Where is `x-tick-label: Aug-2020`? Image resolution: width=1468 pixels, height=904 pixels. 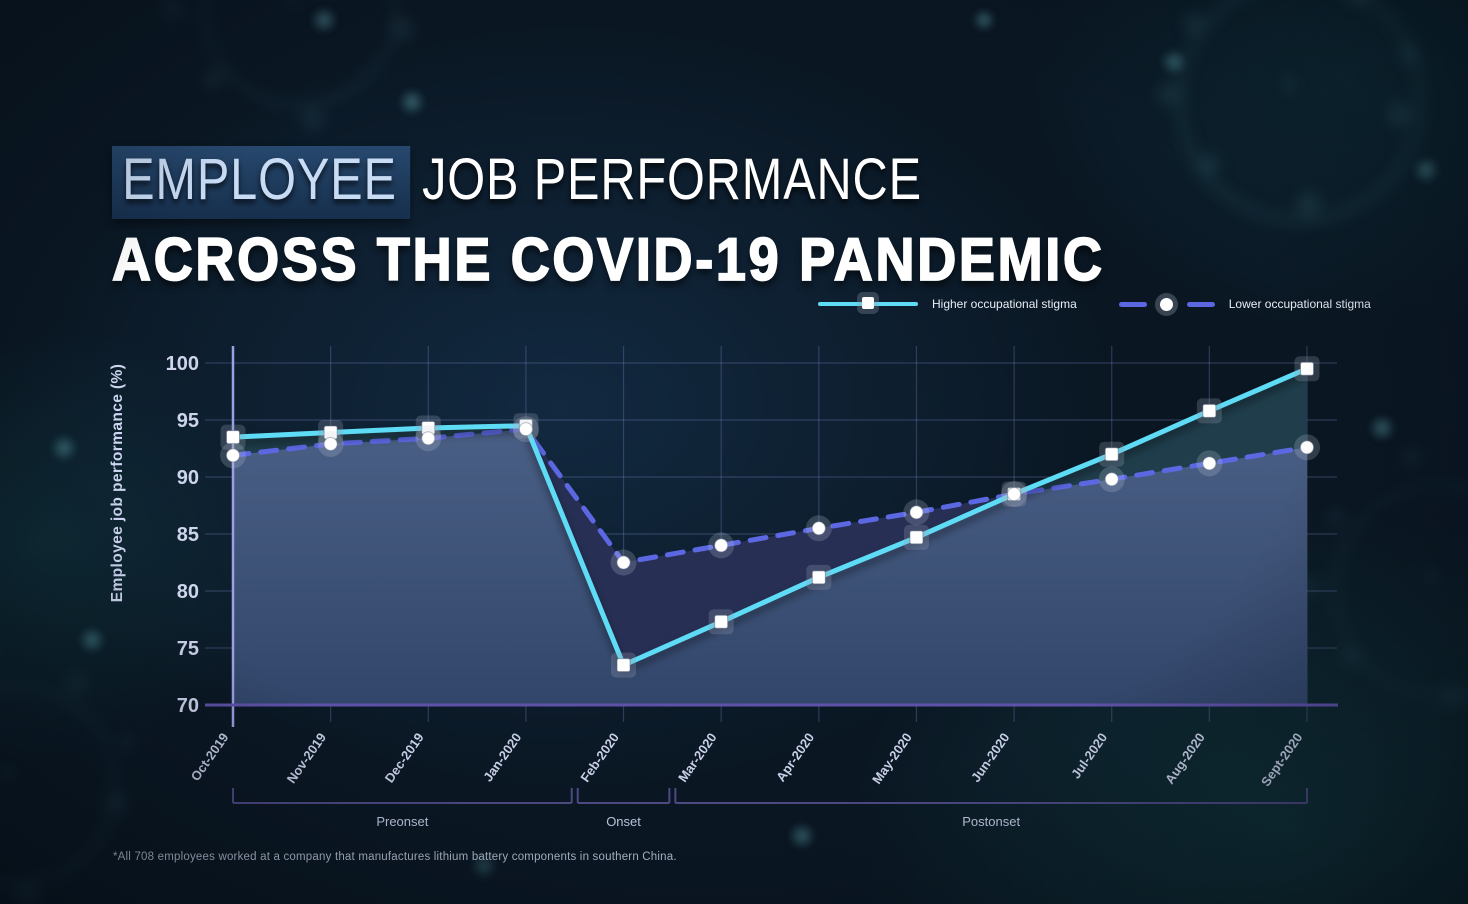
x-tick-label: Aug-2020 is located at coordinates (1185, 758).